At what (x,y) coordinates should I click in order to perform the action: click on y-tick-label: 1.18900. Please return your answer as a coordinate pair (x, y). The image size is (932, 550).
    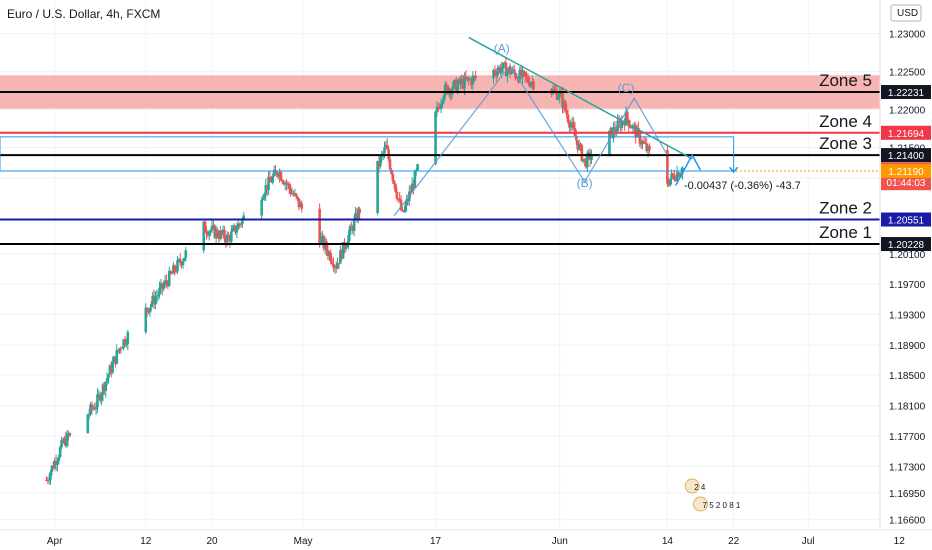
    Looking at the image, I should click on (907, 346).